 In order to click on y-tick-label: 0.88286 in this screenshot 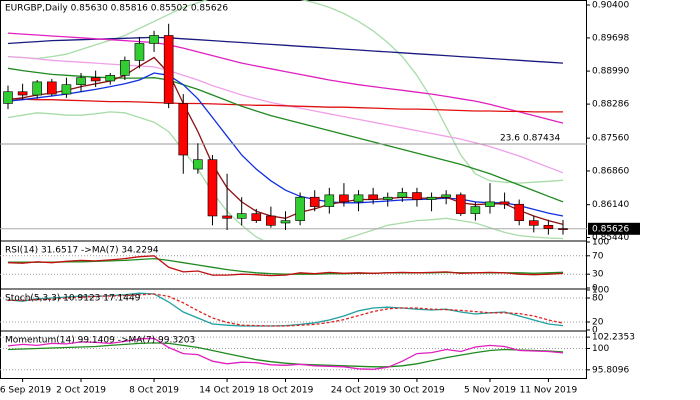, I will do `click(610, 105)`.